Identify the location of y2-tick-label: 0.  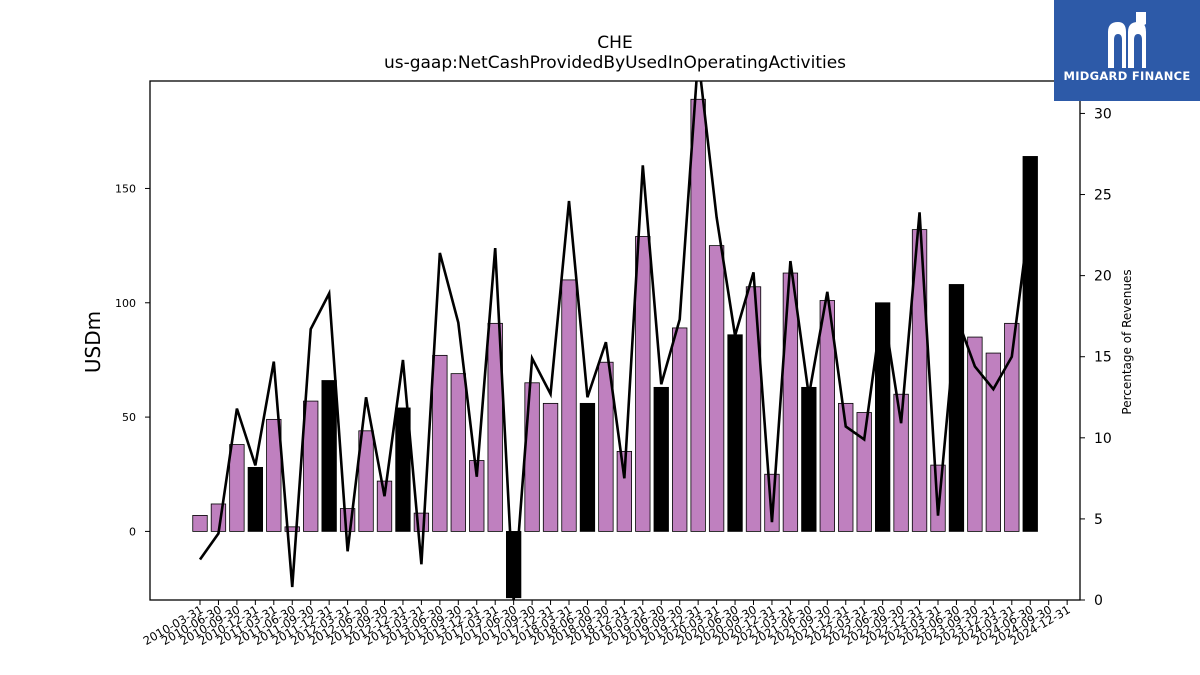
(1098, 601).